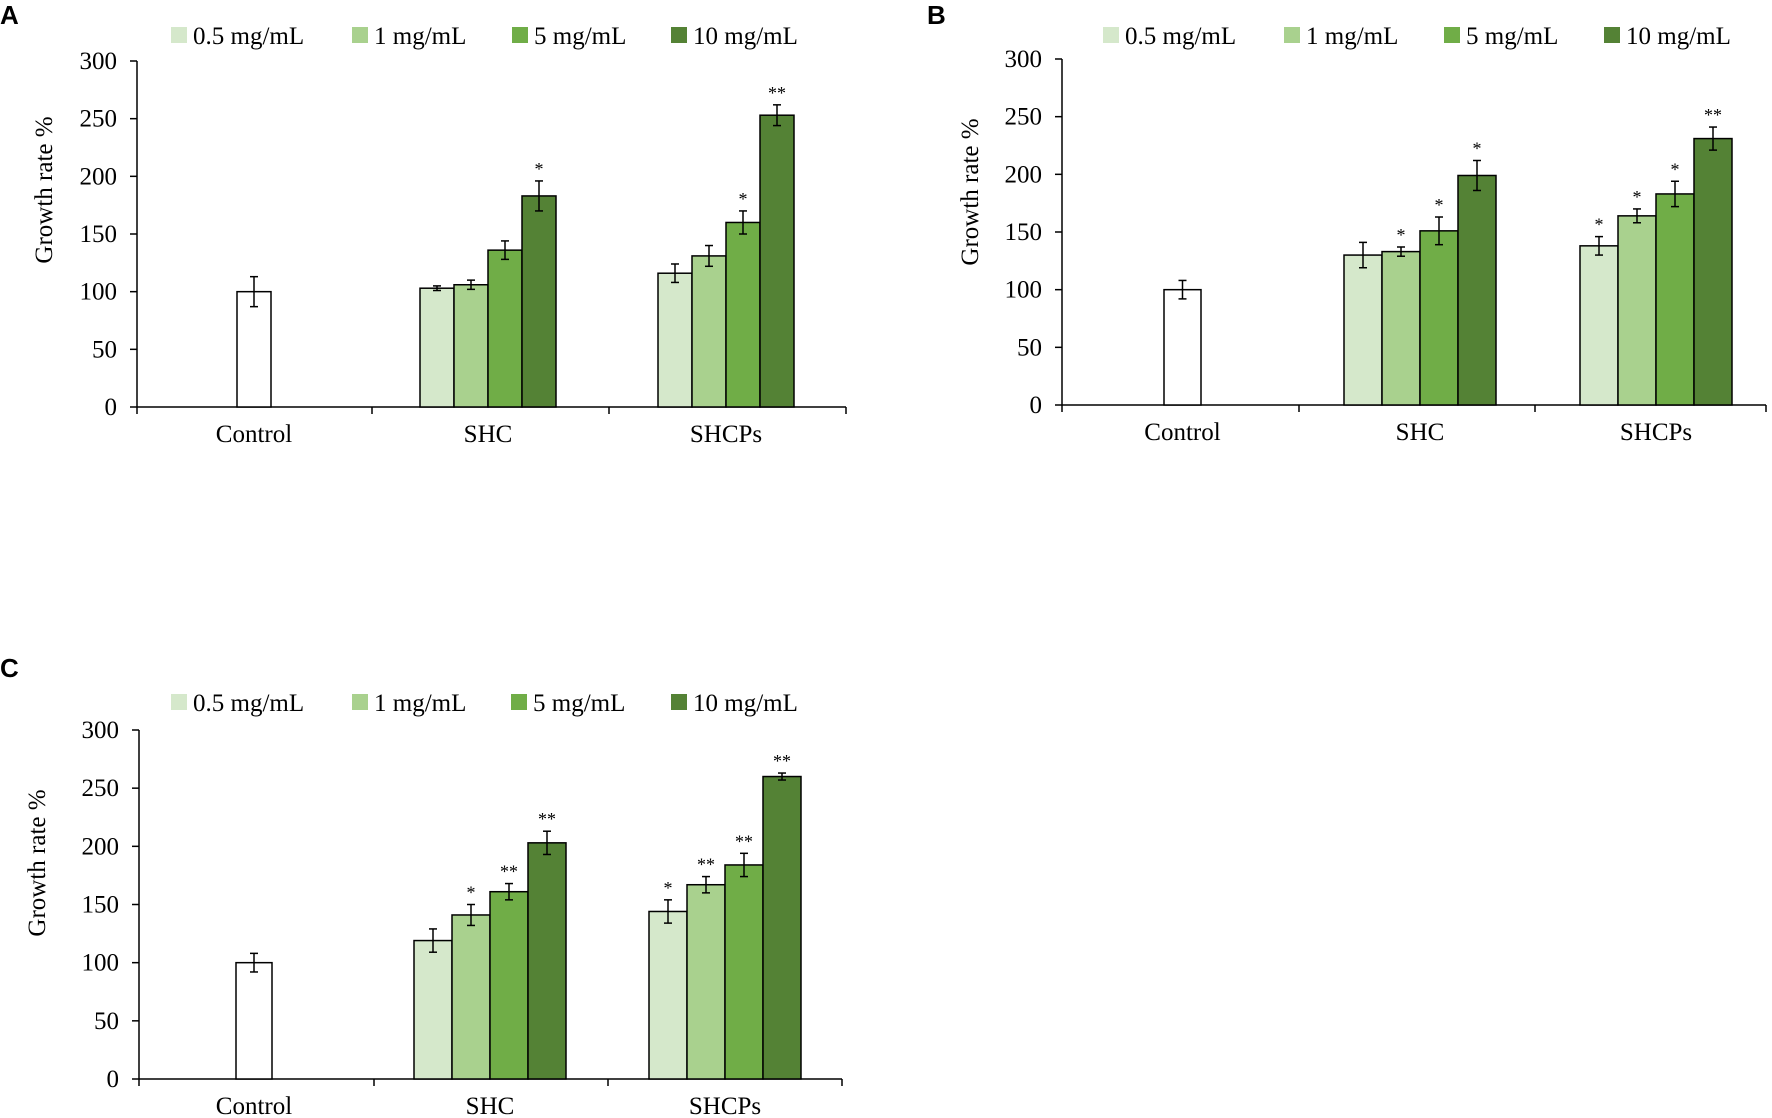 Image resolution: width=1772 pixels, height=1118 pixels. Describe the element at coordinates (970, 191) in the screenshot. I see `y-axis-label-b: Growth rate %` at that location.